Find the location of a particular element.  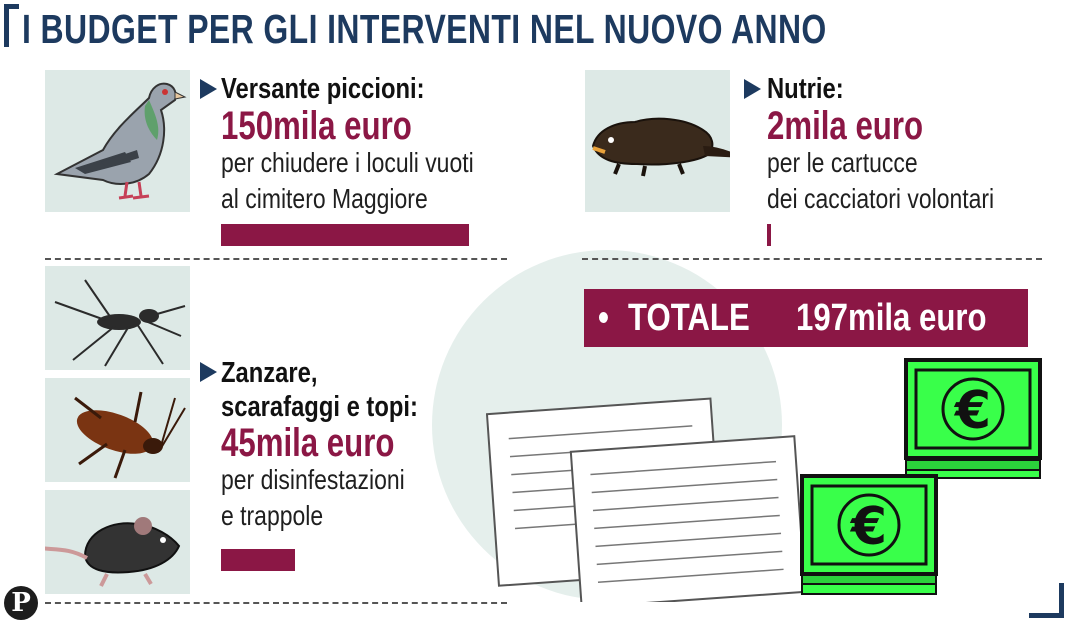

total-box: • TOTALE 197mila euro is located at coordinates (806, 318).